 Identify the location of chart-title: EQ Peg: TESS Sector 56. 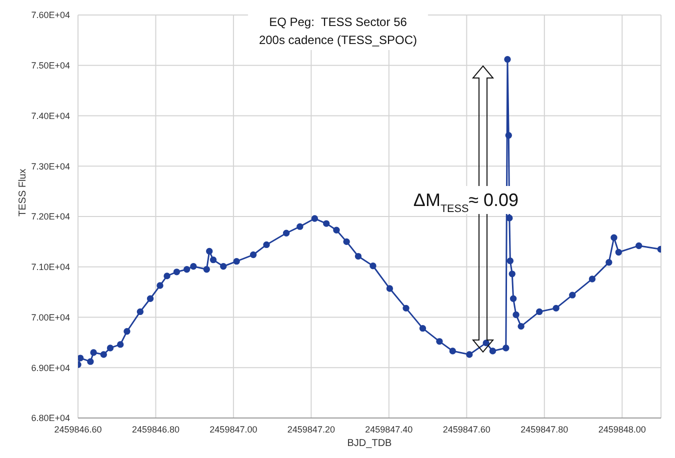
(338, 22).